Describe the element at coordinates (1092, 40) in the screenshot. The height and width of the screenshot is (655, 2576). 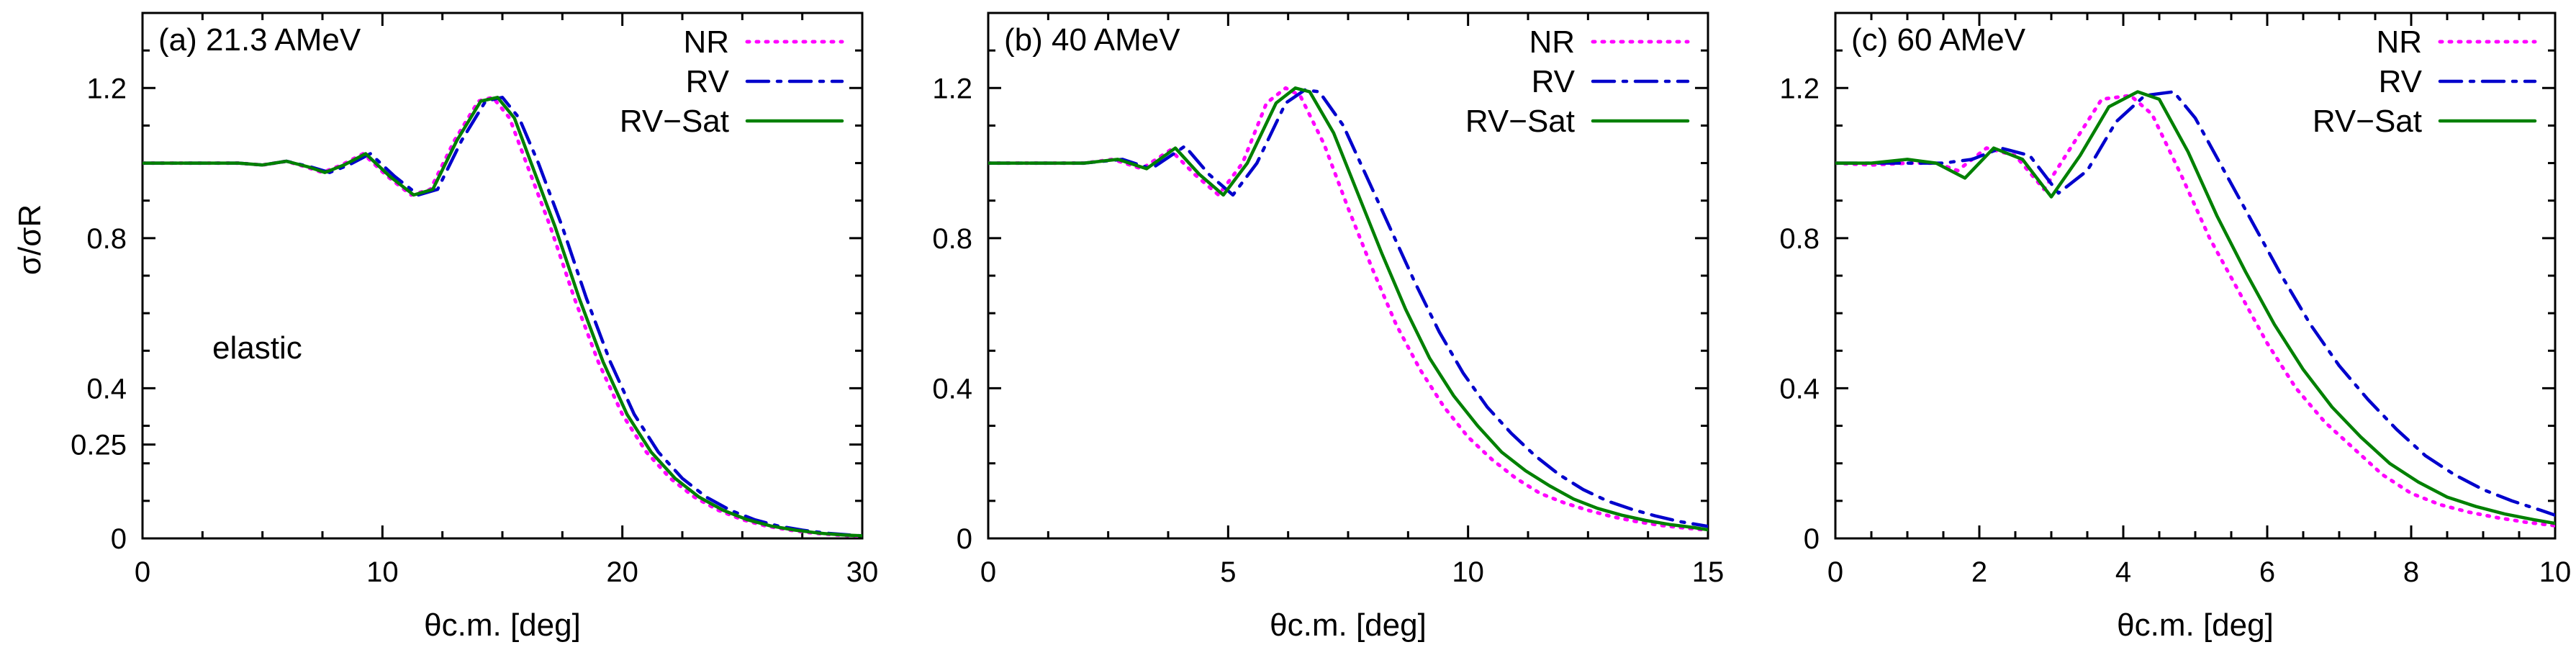
I see `panel-title: (b) 40 AMeV` at that location.